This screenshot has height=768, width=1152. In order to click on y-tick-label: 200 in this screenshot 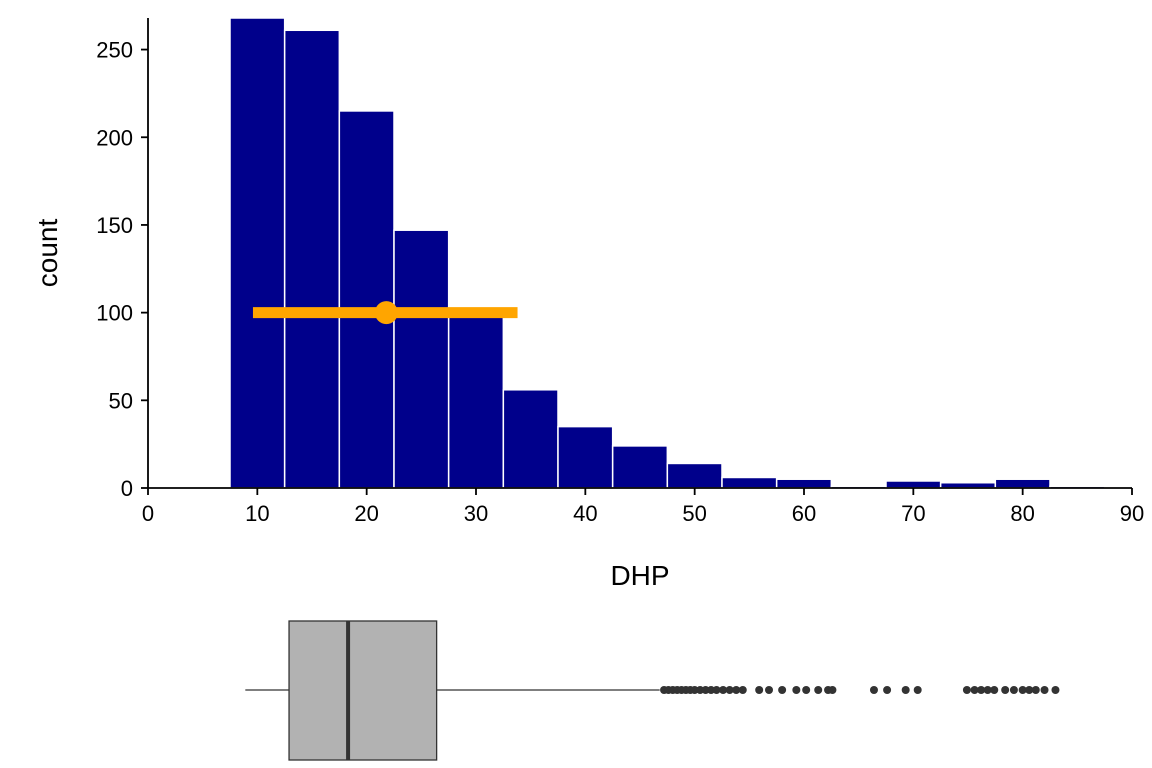, I will do `click(114, 137)`.